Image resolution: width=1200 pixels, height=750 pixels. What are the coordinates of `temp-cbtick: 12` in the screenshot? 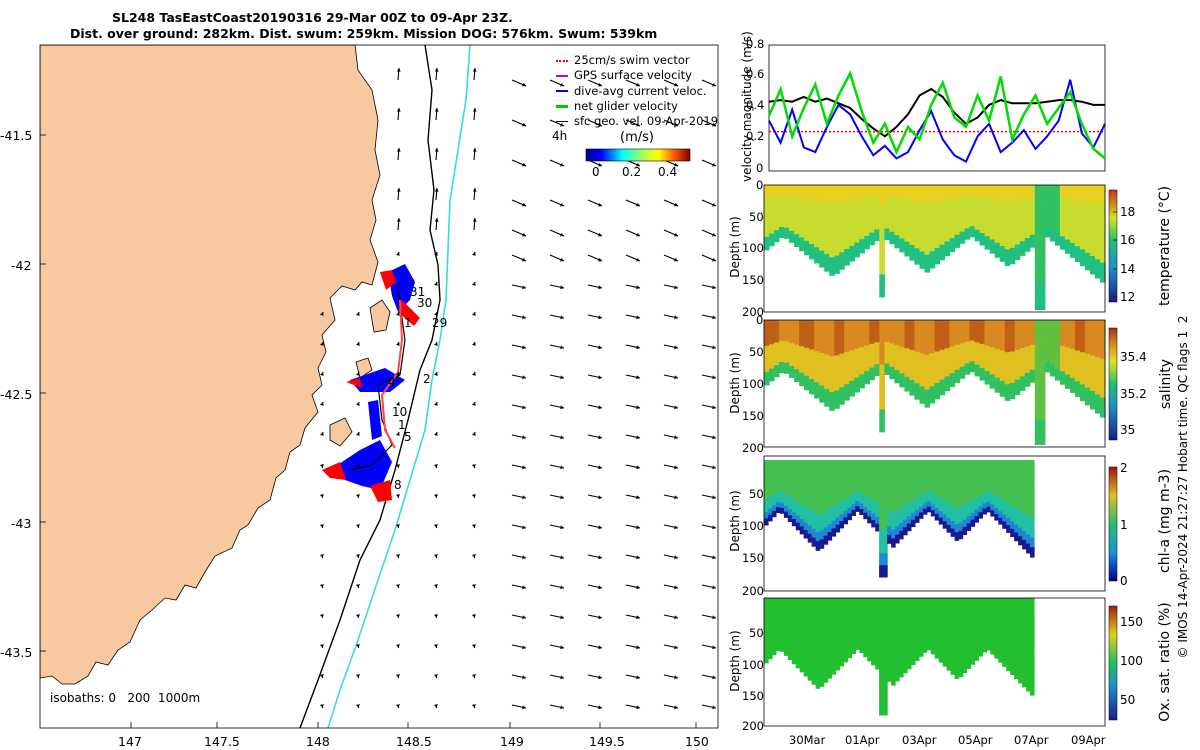 It's located at (1128, 297).